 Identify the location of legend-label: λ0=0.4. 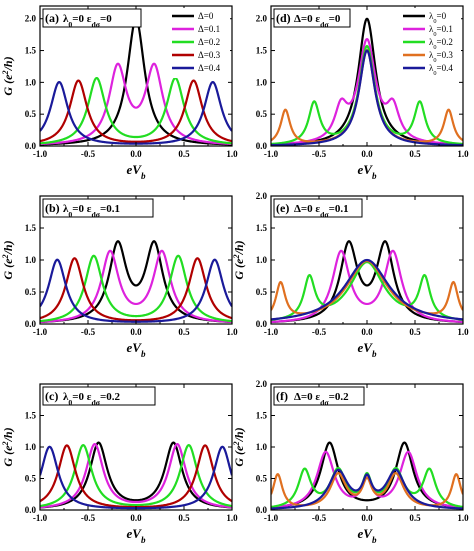
(441, 70).